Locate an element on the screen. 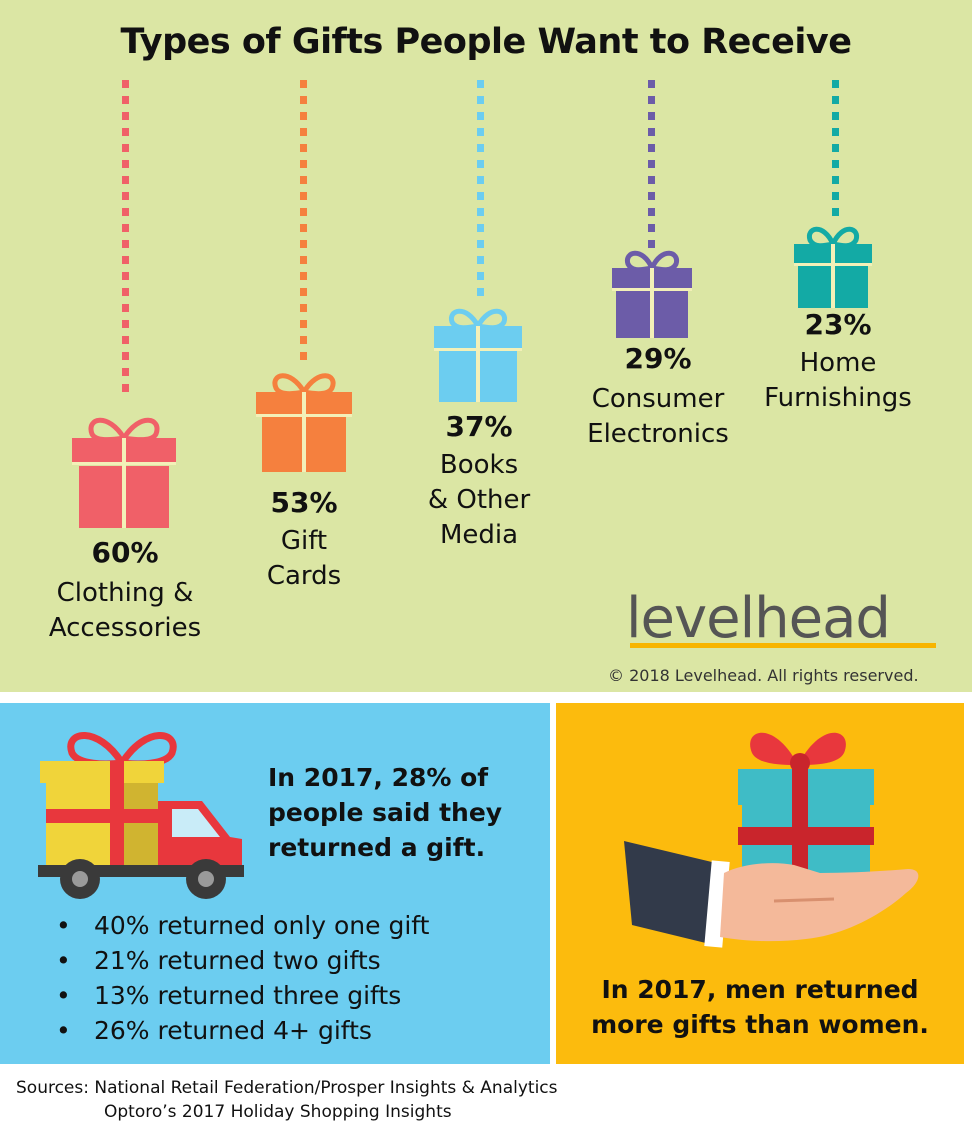 The image size is (972, 1134). gift-percent: 23% is located at coordinates (838, 324).